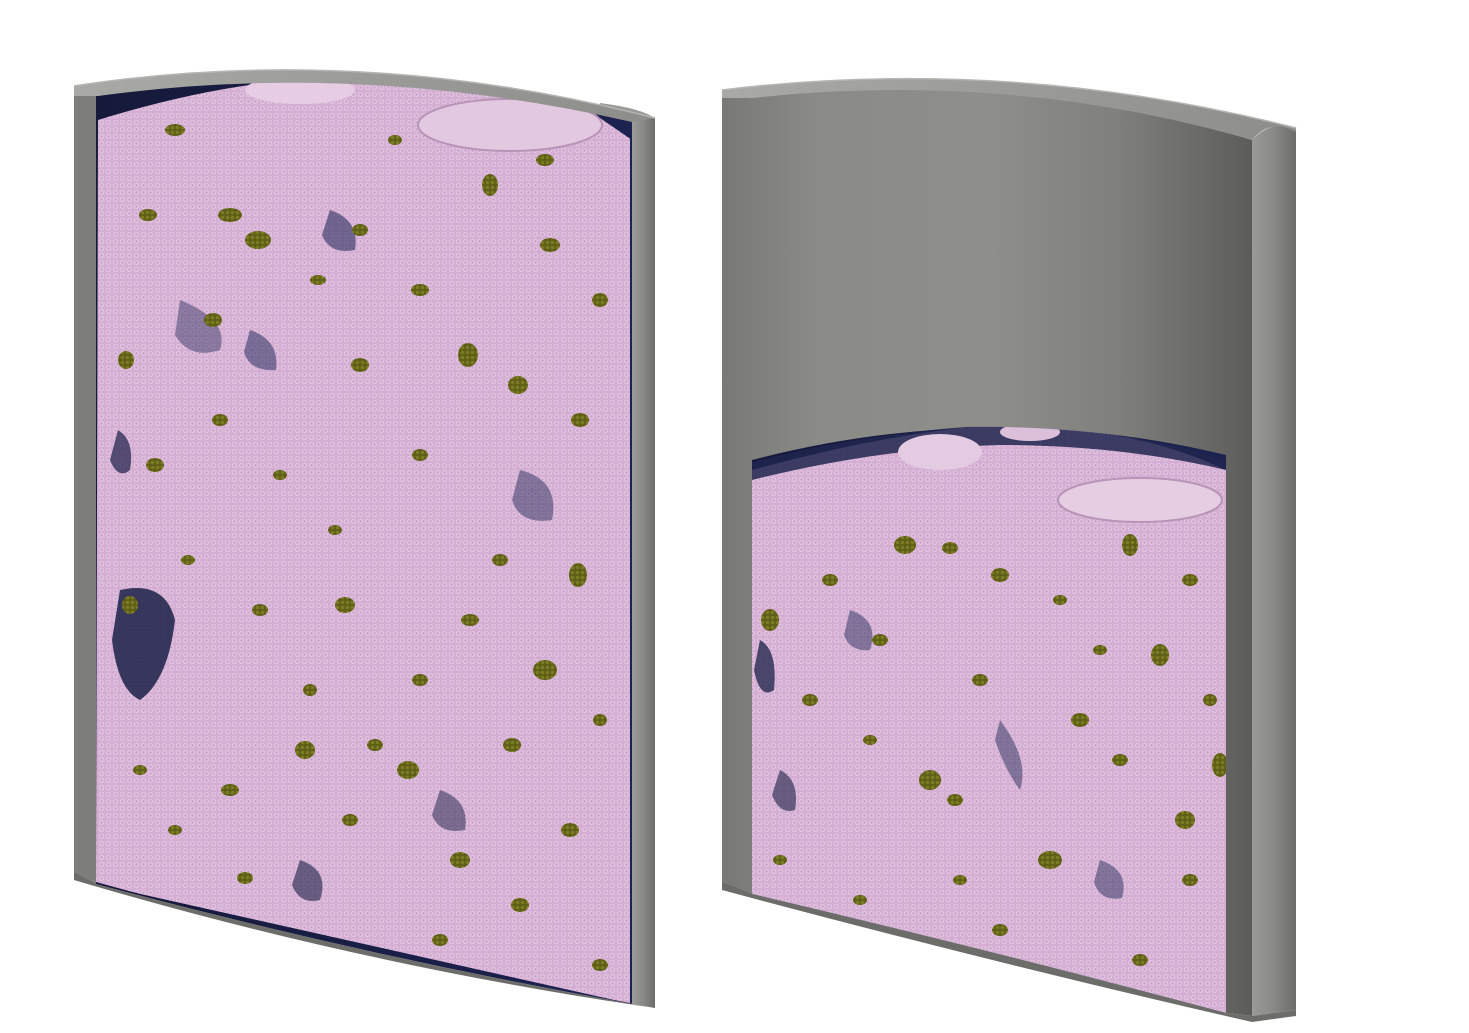 Image resolution: width=1469 pixels, height=1033 pixels. What do you see at coordinates (86, 486) in the screenshot?
I see `left-column-back-wall` at bounding box center [86, 486].